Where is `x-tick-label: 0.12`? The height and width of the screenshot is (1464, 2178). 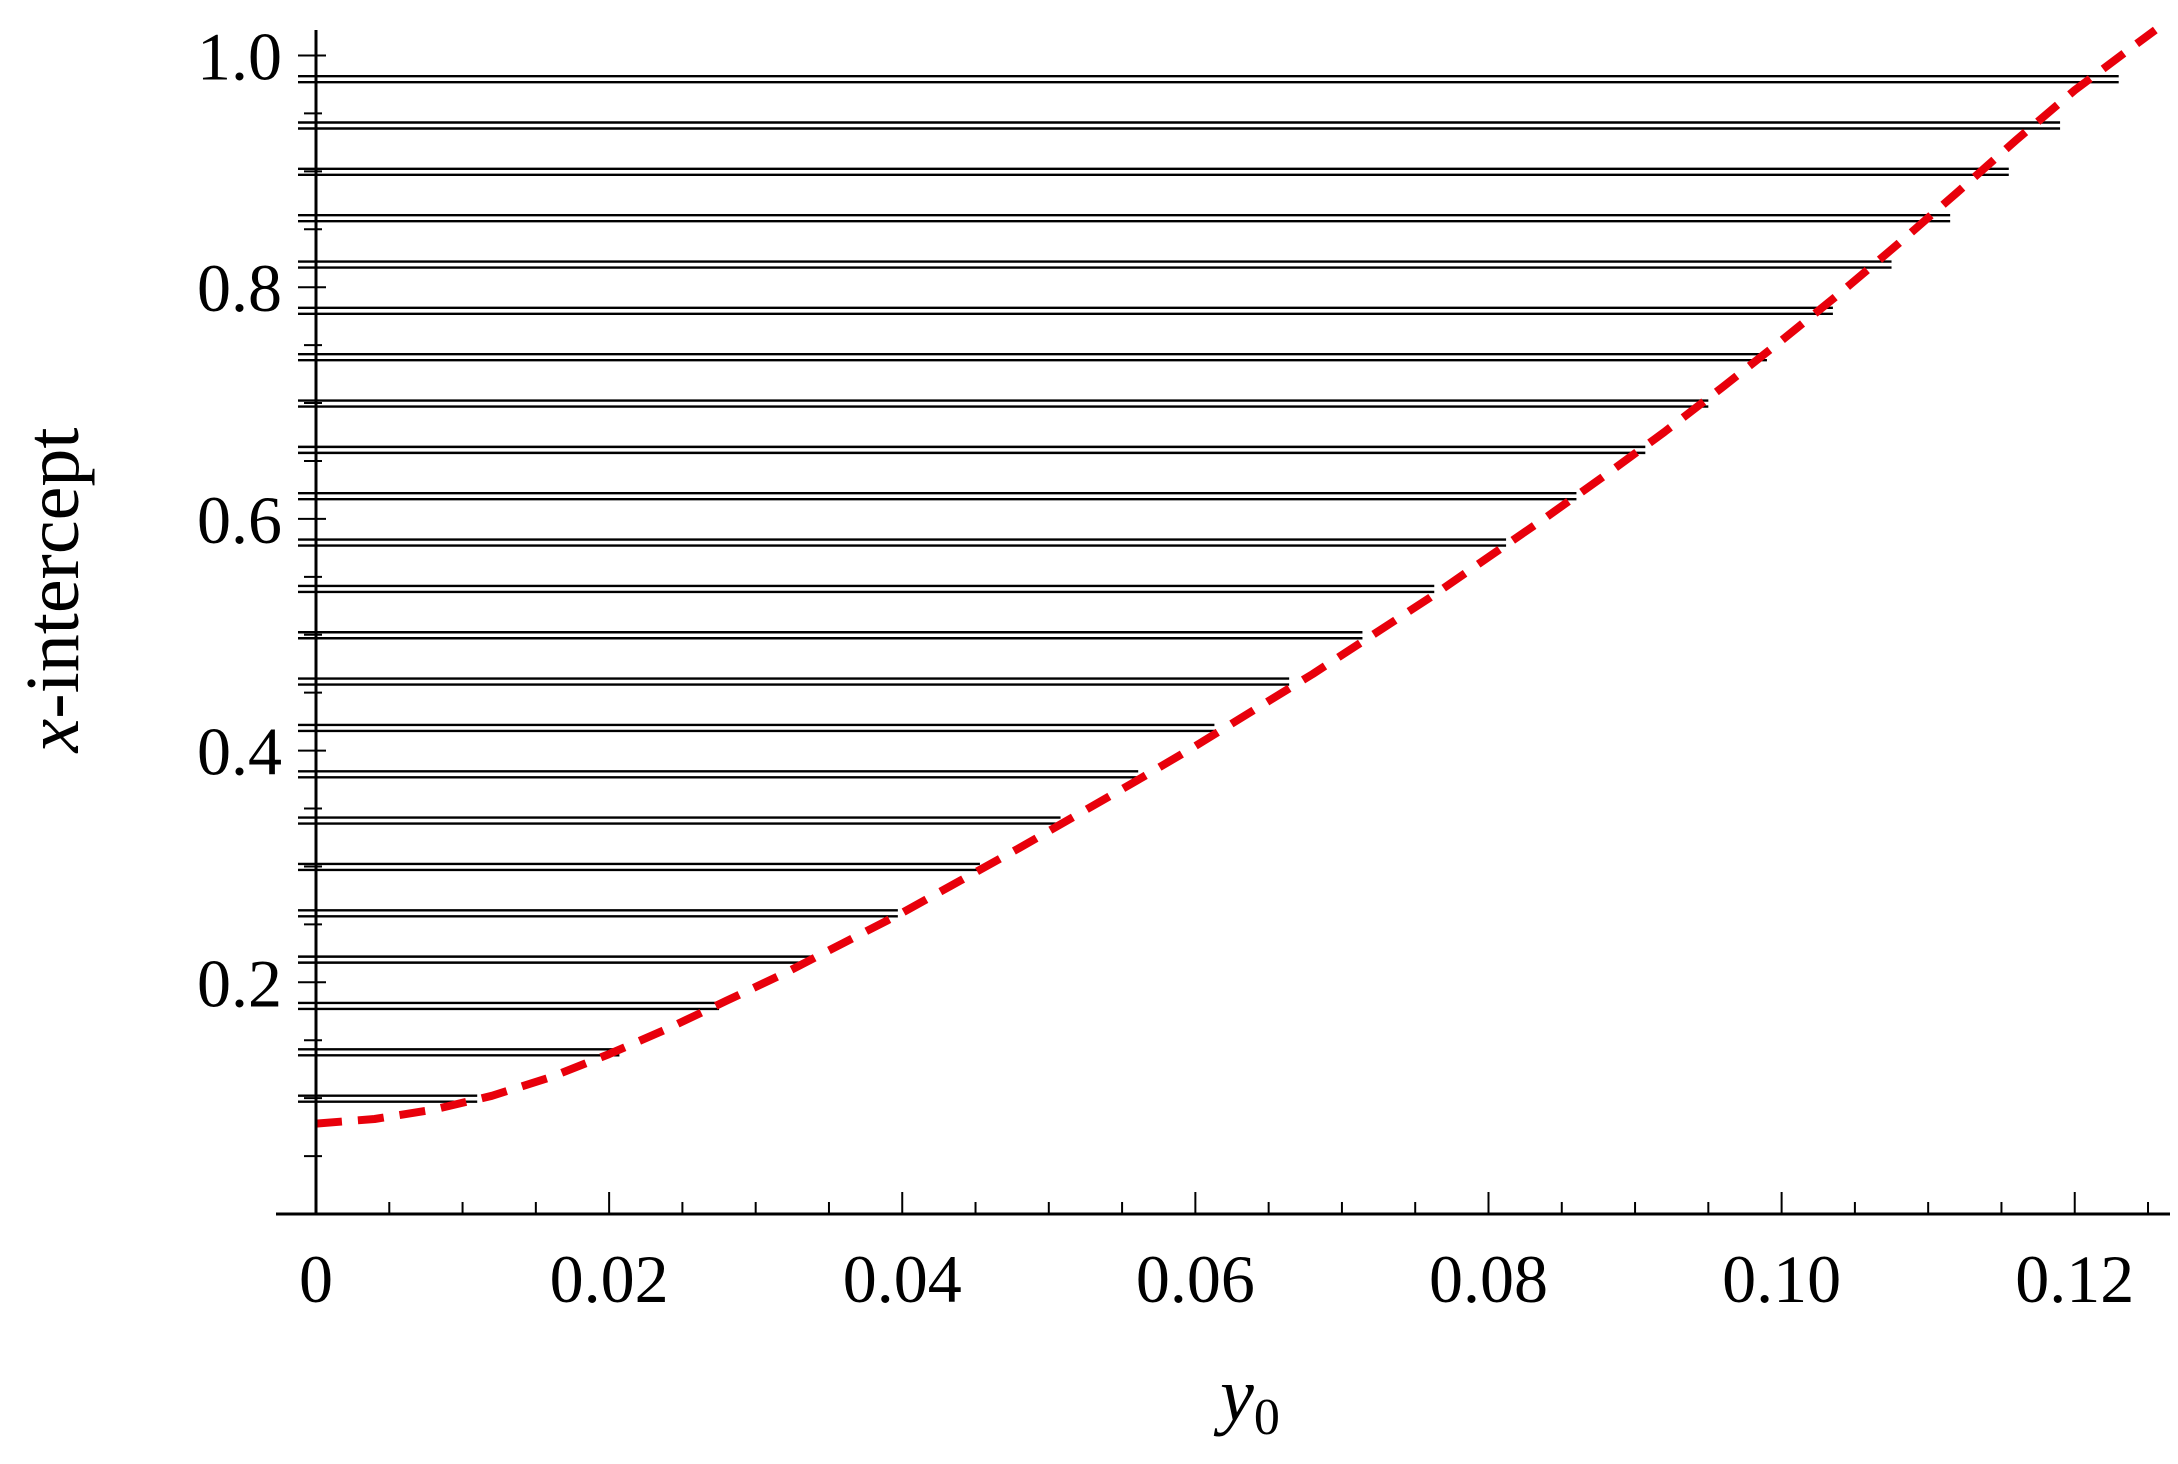
x-tick-label: 0.12 is located at coordinates (2074, 1279).